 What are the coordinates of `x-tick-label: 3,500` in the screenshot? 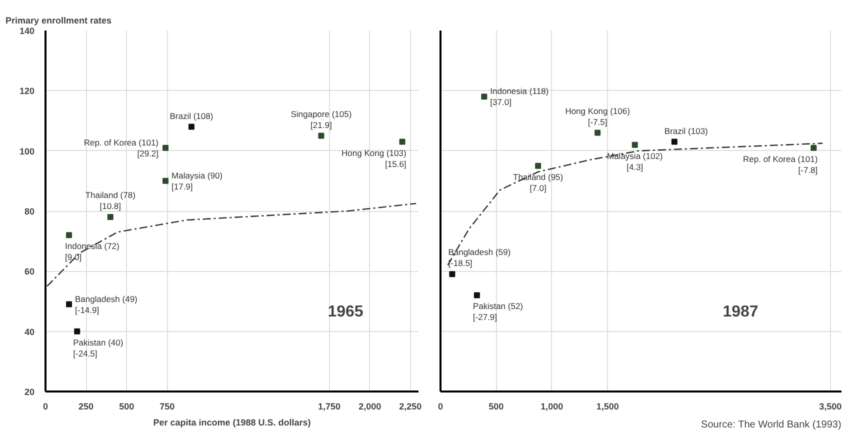 It's located at (830, 407).